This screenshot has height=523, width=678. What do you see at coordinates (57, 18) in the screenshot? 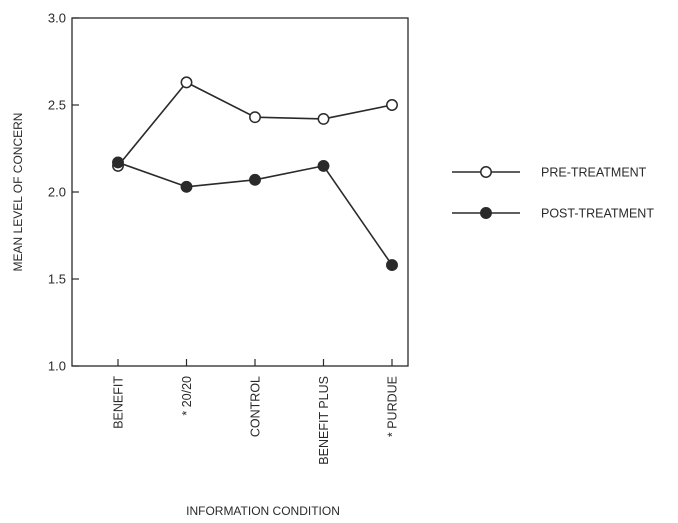
I see `y-tick-label: 3.0` at bounding box center [57, 18].